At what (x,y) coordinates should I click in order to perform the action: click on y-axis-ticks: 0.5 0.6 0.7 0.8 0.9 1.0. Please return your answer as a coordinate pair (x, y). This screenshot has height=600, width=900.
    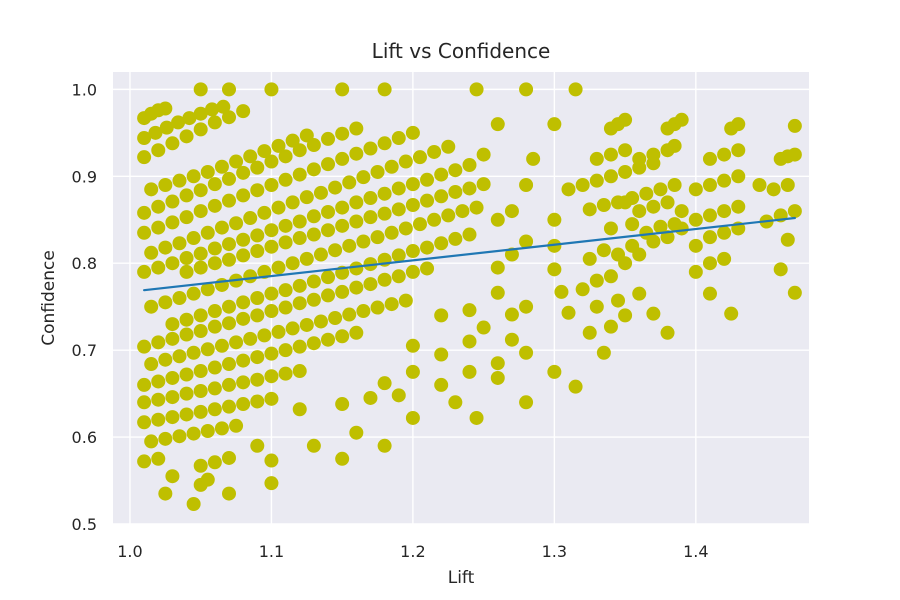
    Looking at the image, I should click on (84, 307).